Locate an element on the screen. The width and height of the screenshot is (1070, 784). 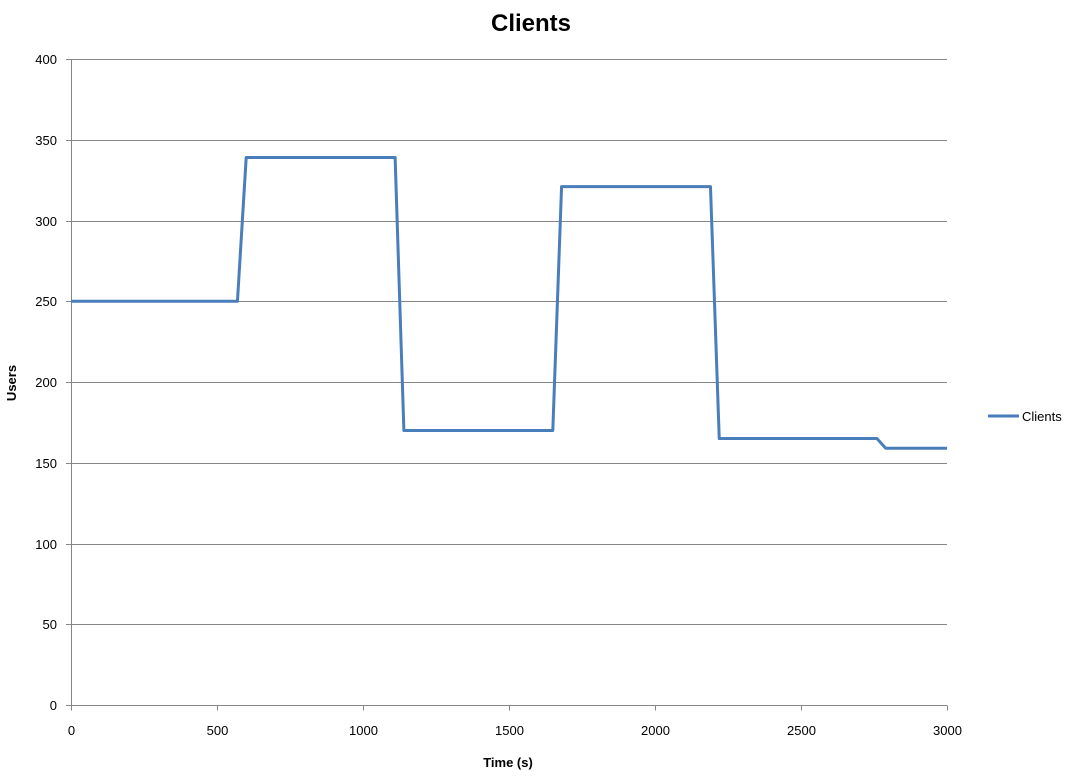
x-tick-label-0: 0 is located at coordinates (71, 730).